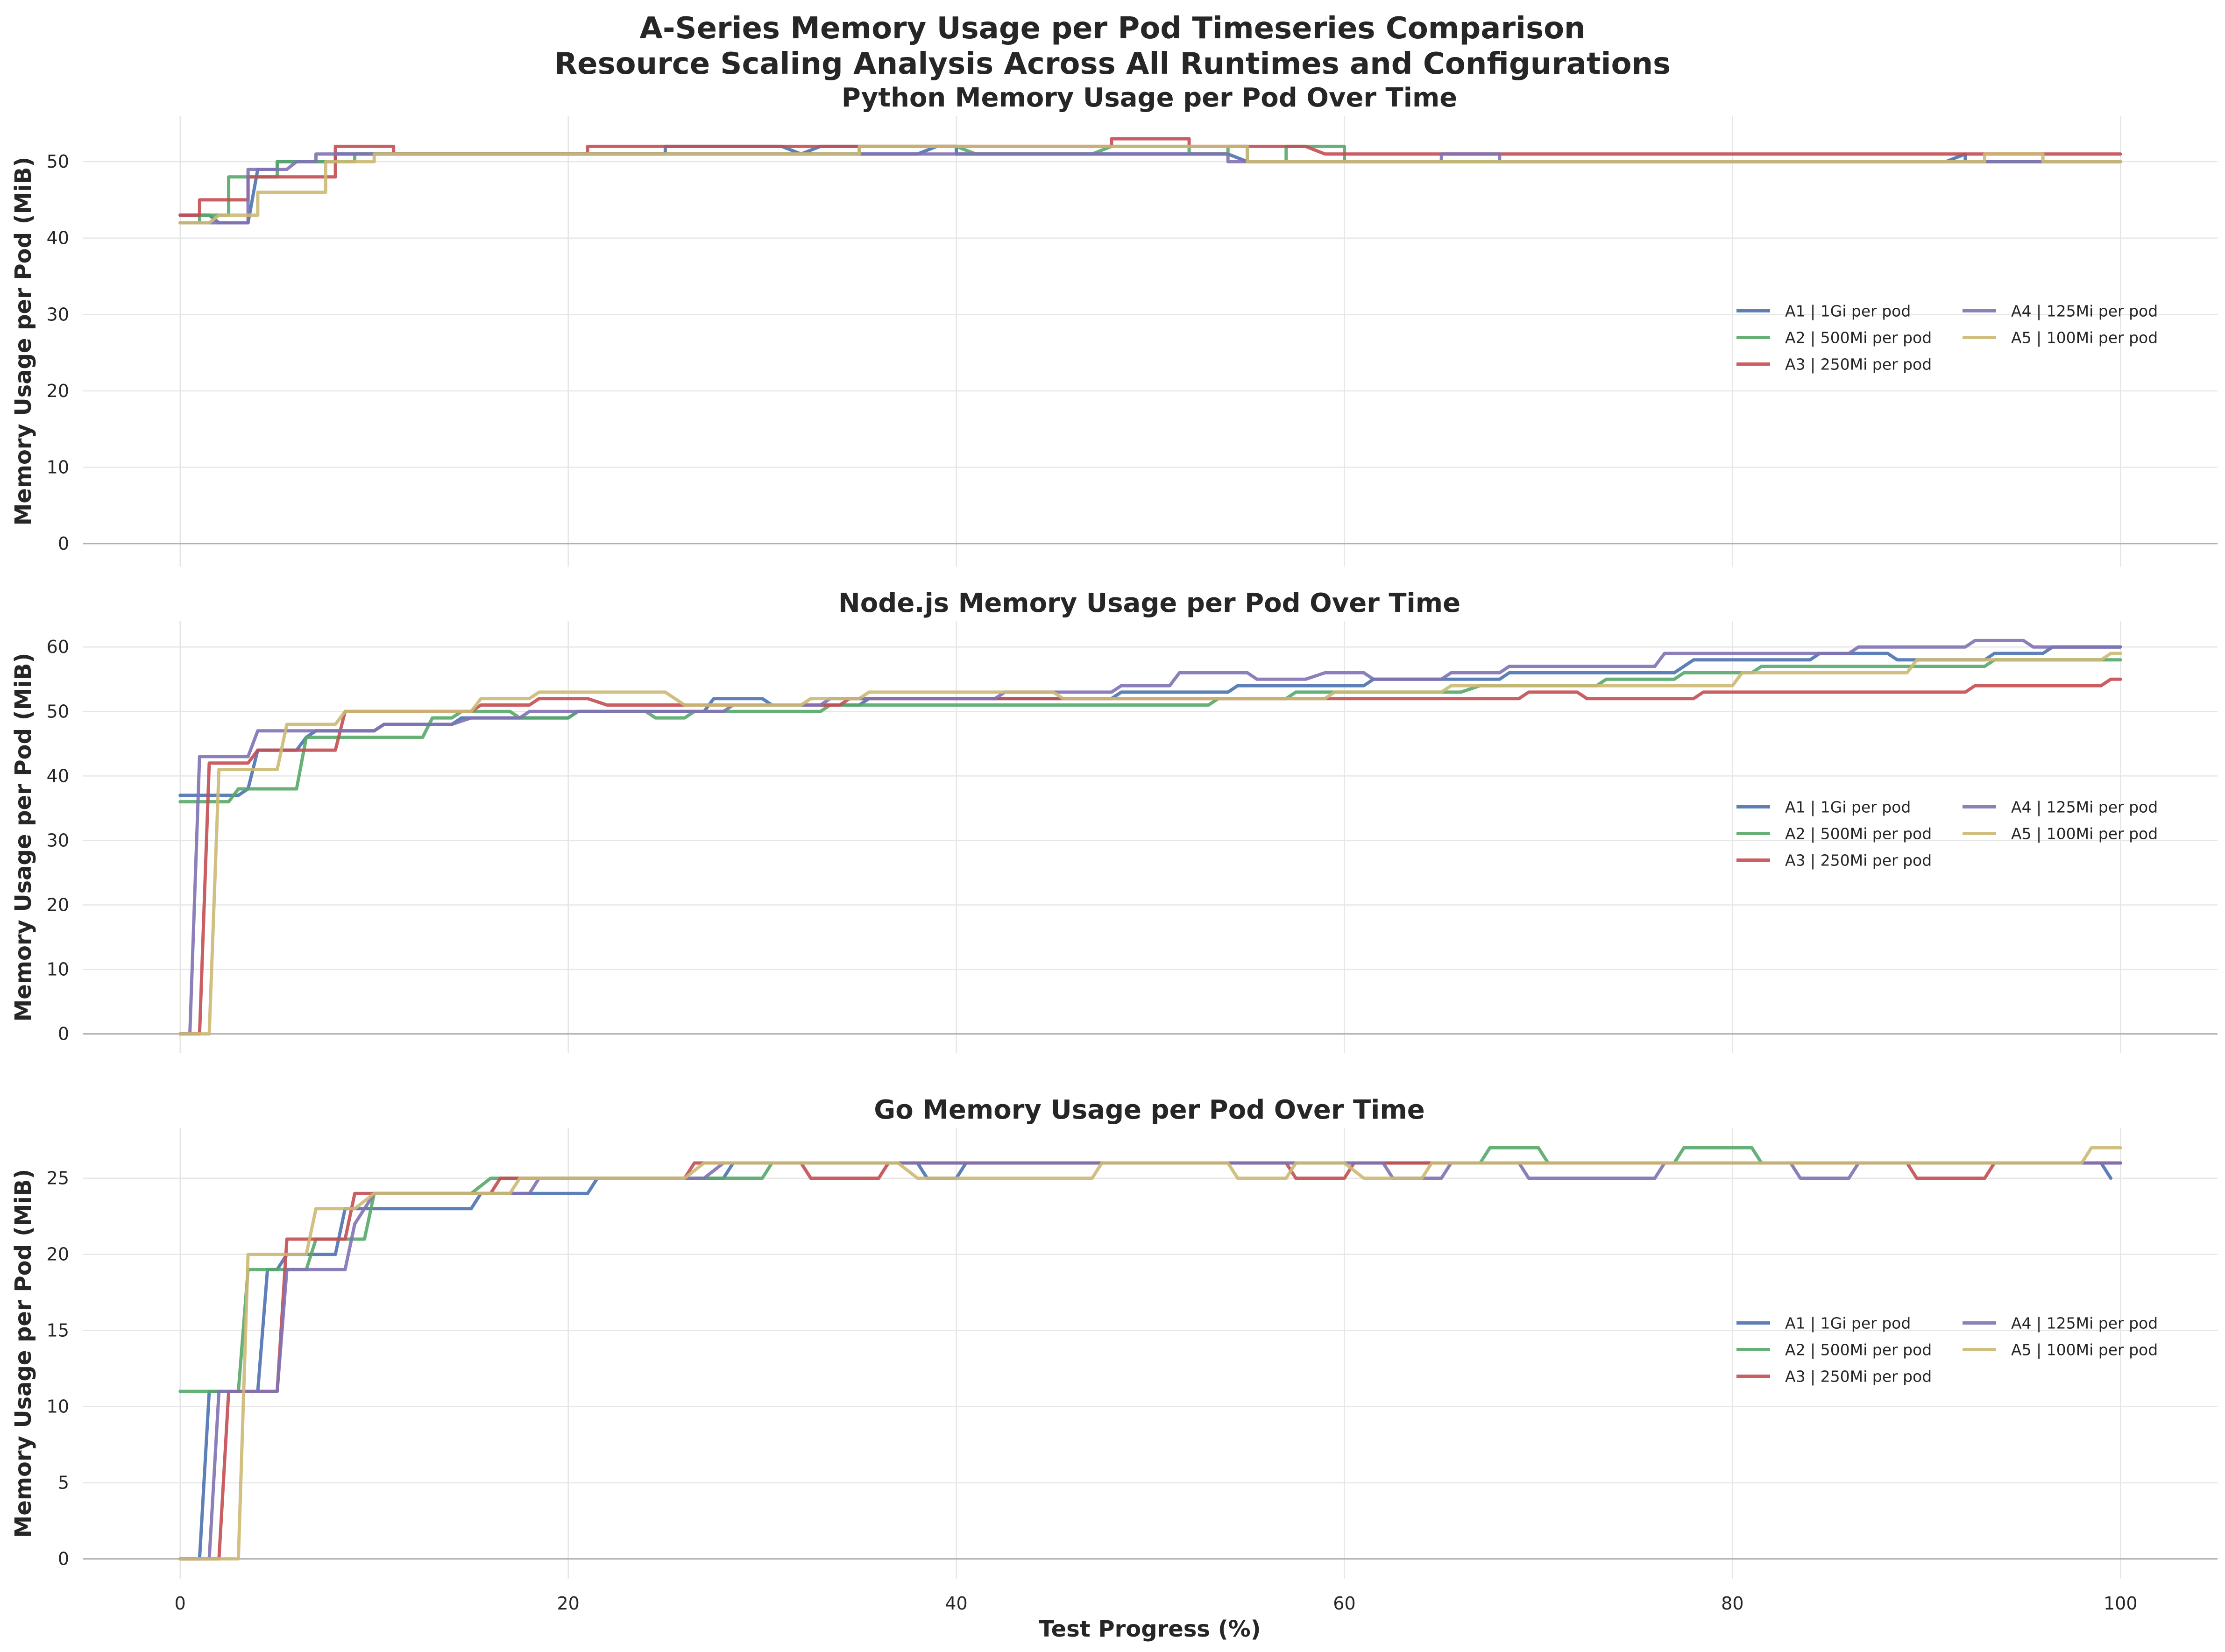  I want to click on series-line-a3, so click(1150, 177).